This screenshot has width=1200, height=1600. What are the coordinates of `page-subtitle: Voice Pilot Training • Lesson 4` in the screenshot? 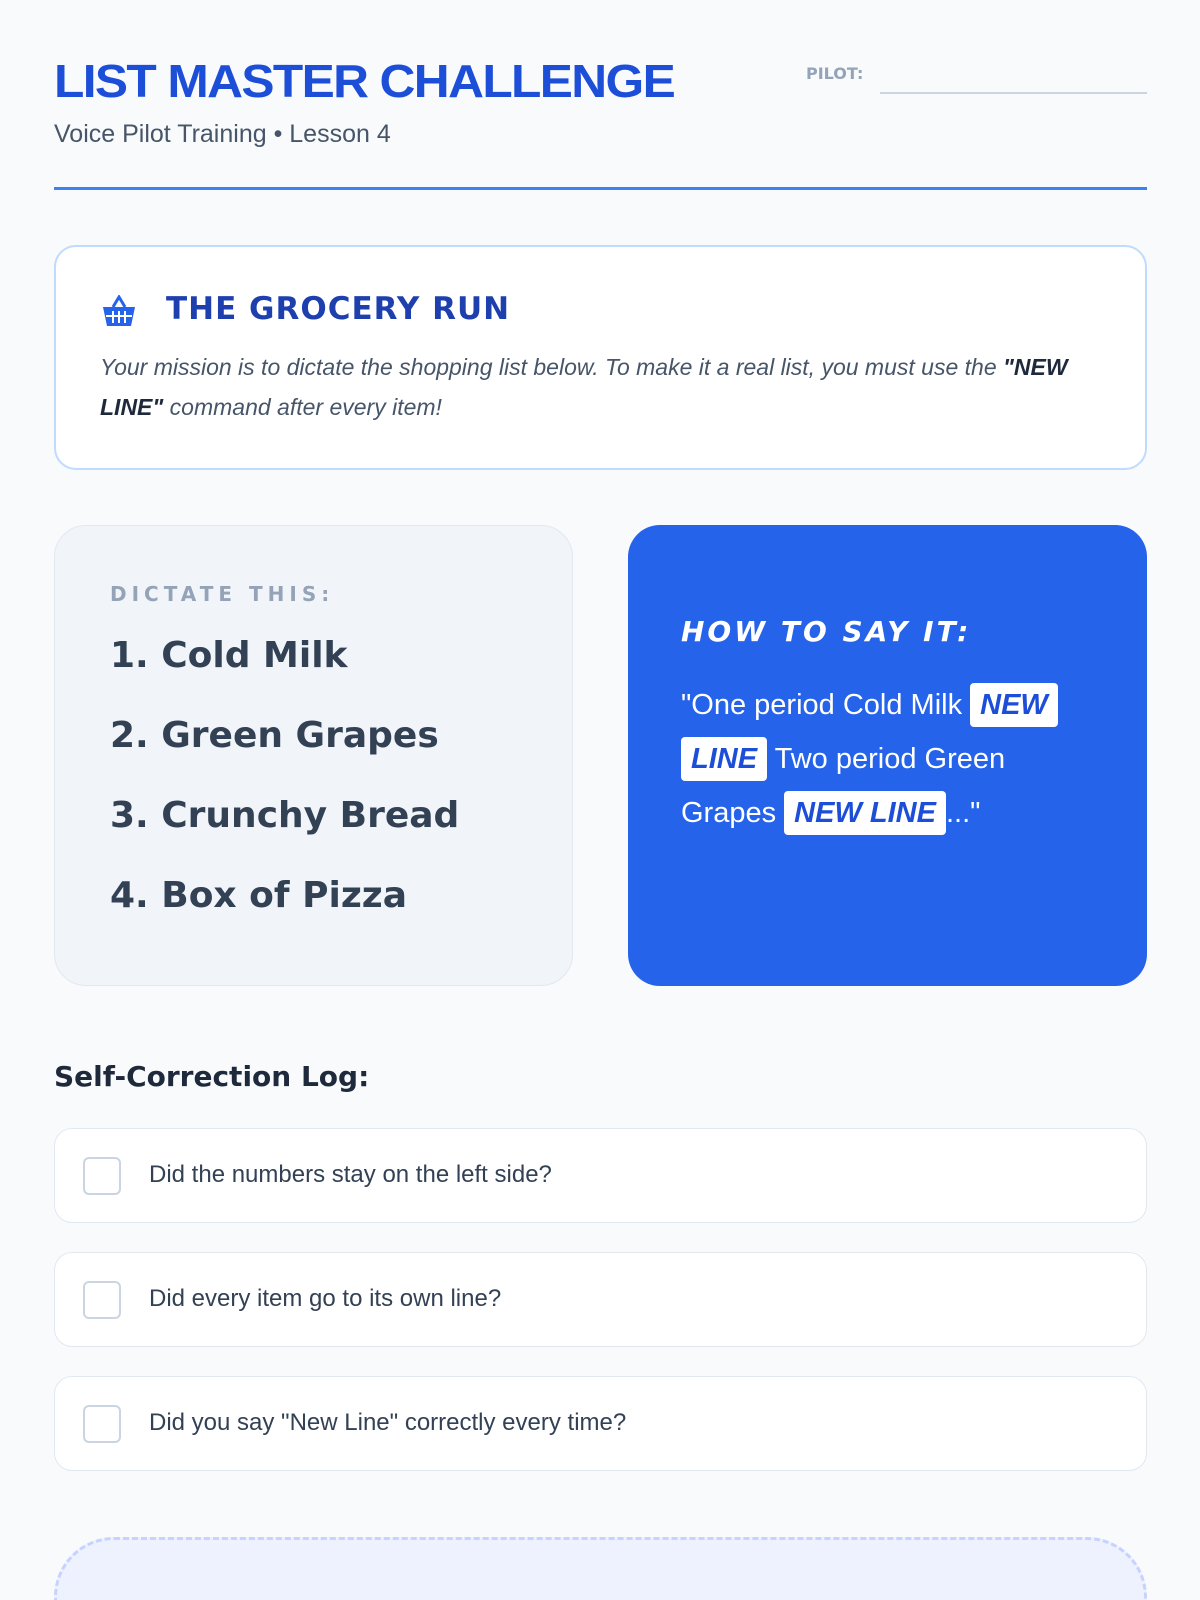 It's located at (222, 134).